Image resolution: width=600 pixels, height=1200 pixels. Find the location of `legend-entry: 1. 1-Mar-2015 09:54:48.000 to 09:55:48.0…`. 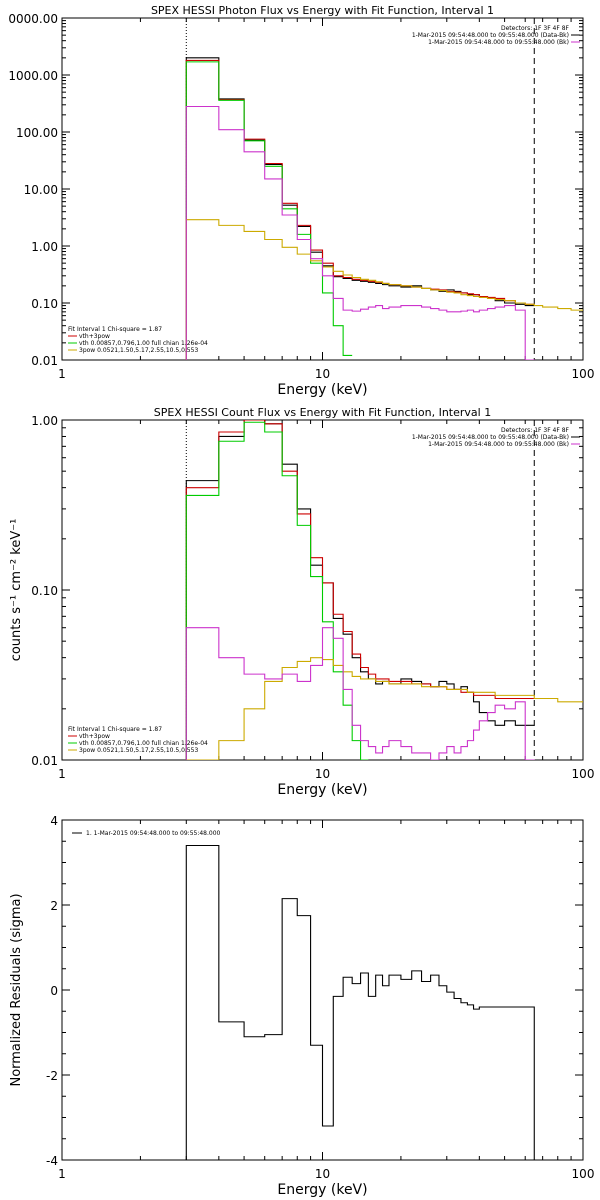

legend-entry: 1. 1-Mar-2015 09:54:48.000 to 09:55:48.0… is located at coordinates (153, 833).